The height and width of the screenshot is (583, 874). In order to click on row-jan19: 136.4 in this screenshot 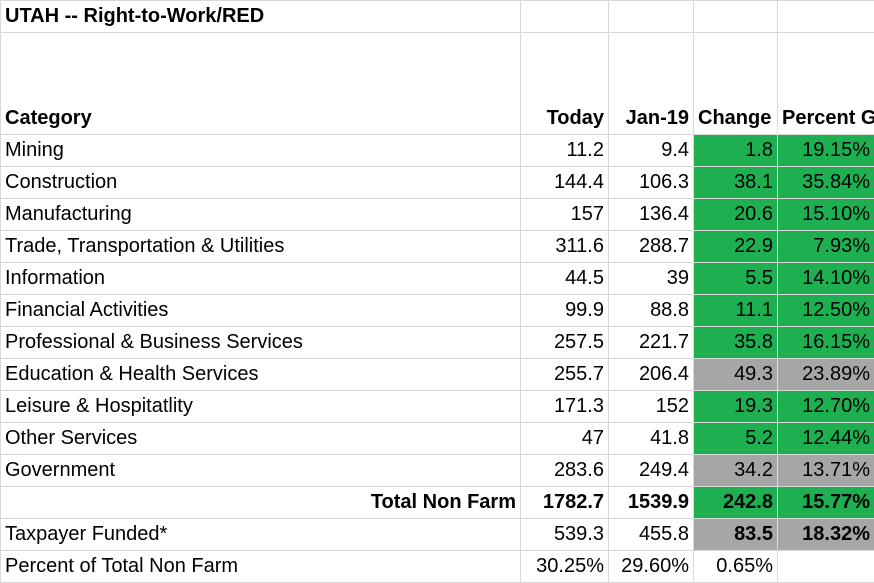, I will do `click(651, 215)`.